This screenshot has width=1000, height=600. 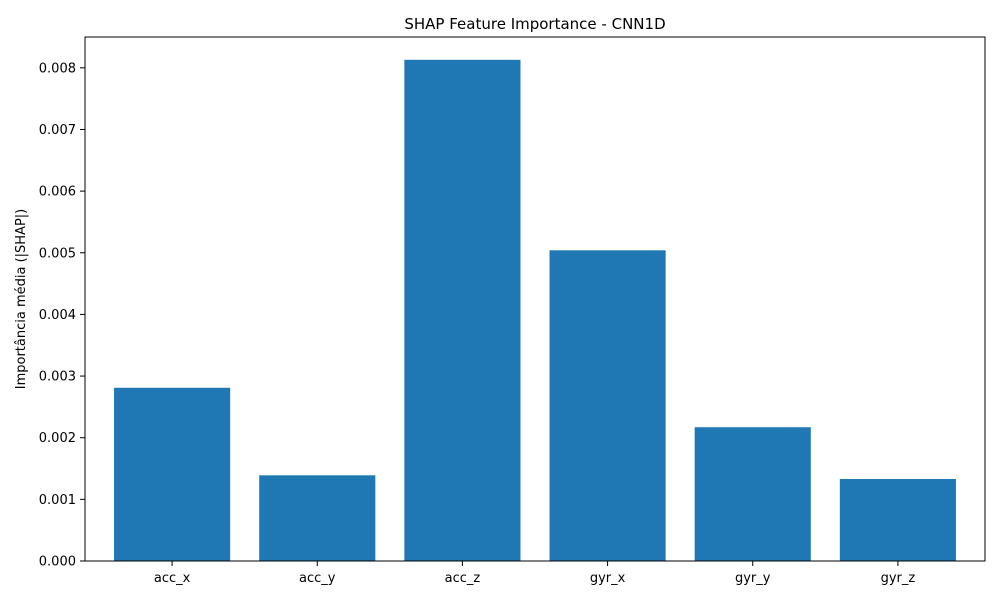 I want to click on y-tick-label: 0.004, so click(x=57, y=315).